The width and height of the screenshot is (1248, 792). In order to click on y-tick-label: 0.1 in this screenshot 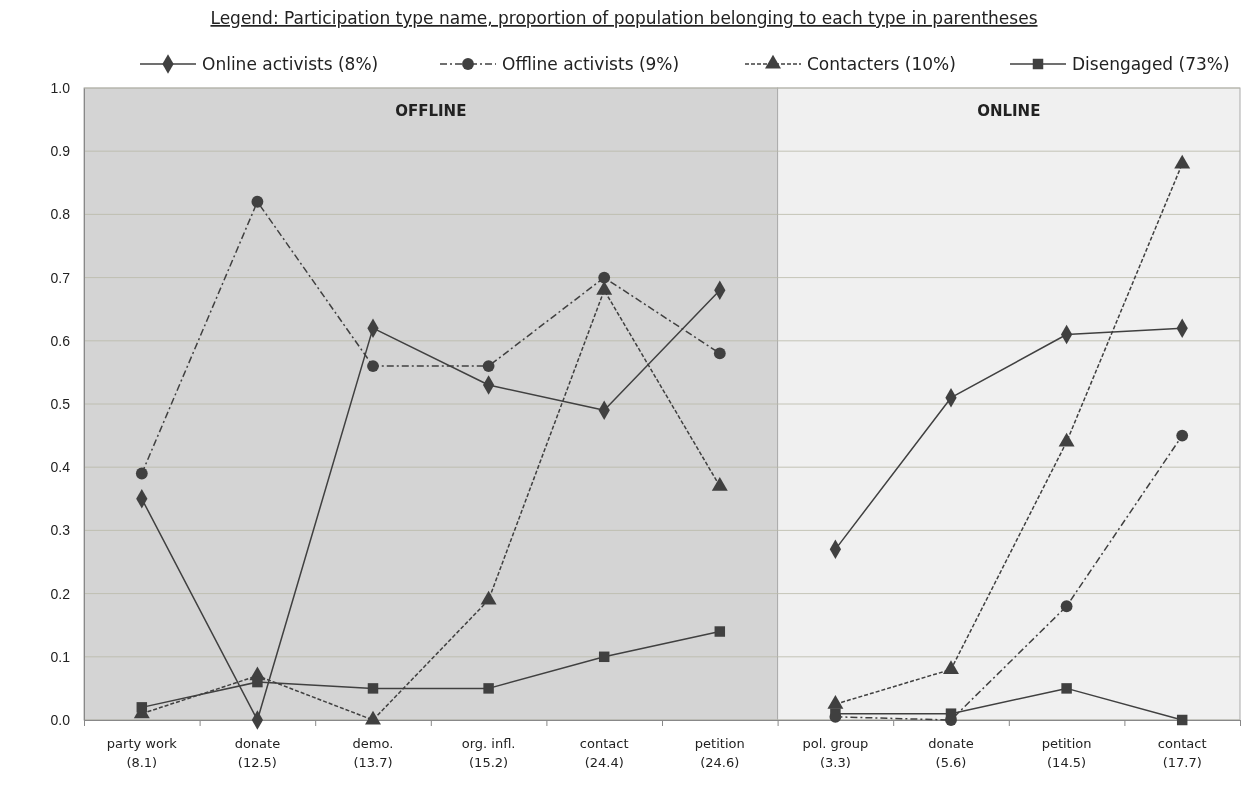, I will do `click(60, 656)`.